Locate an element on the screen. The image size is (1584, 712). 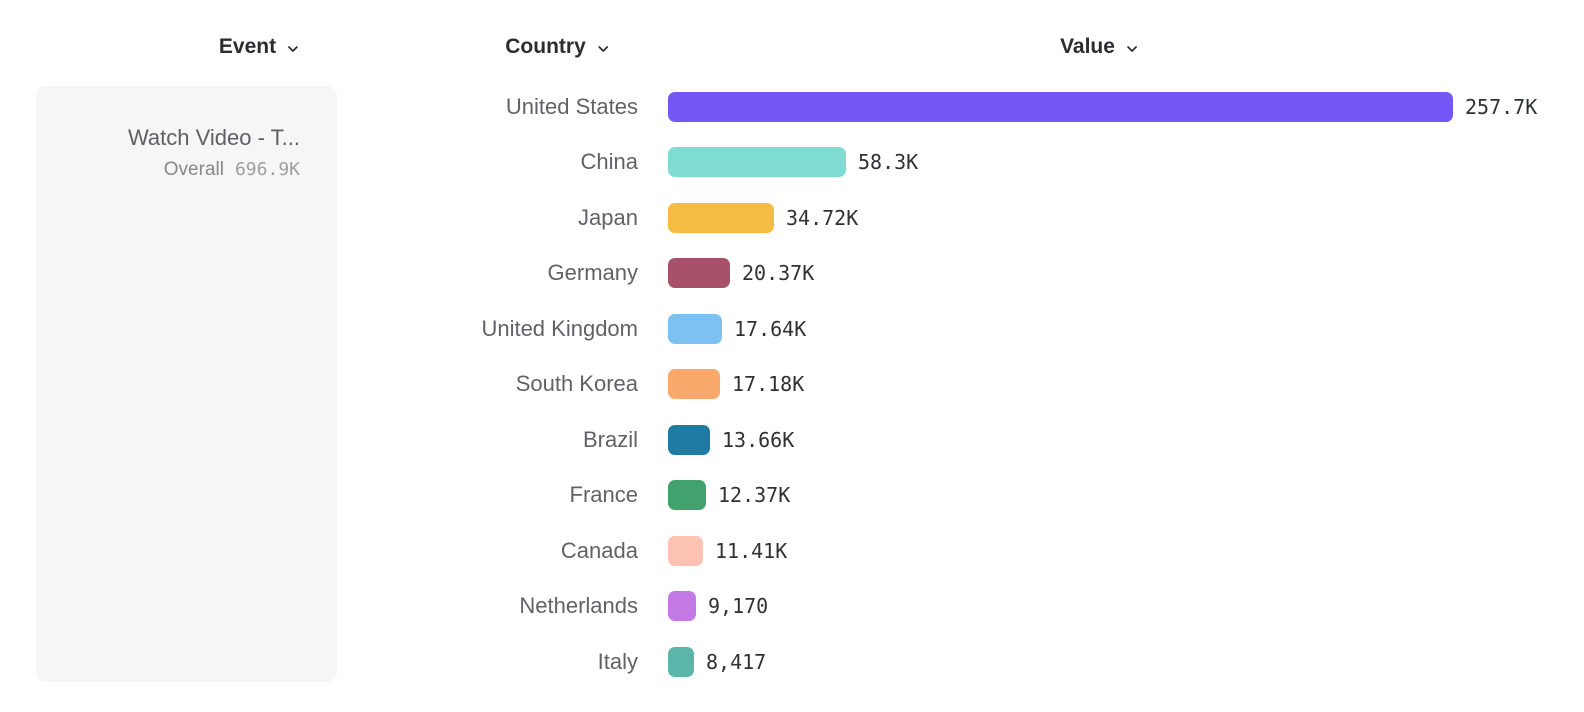
country-label: Brazil is located at coordinates (610, 439).